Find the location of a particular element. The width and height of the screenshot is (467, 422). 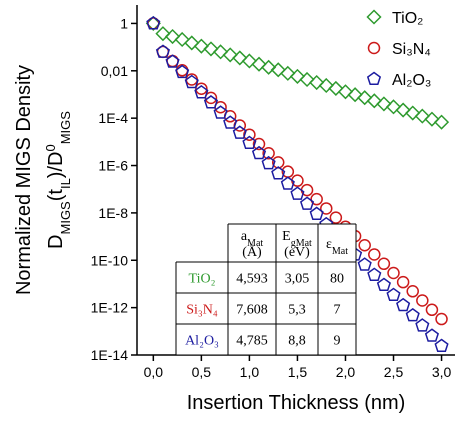

table-header: EgMat is located at coordinates (297, 239).